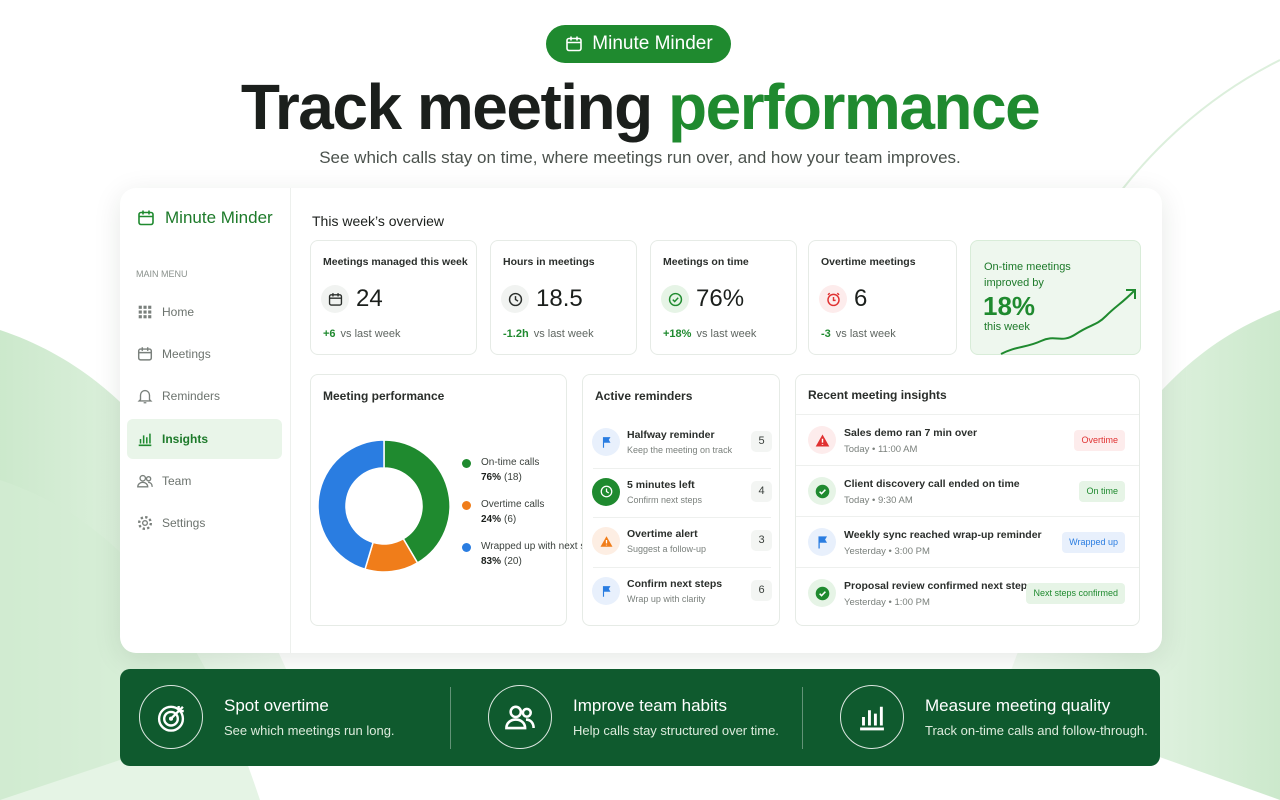 The width and height of the screenshot is (1280, 800). I want to click on legend-pct: 76%, so click(491, 477).